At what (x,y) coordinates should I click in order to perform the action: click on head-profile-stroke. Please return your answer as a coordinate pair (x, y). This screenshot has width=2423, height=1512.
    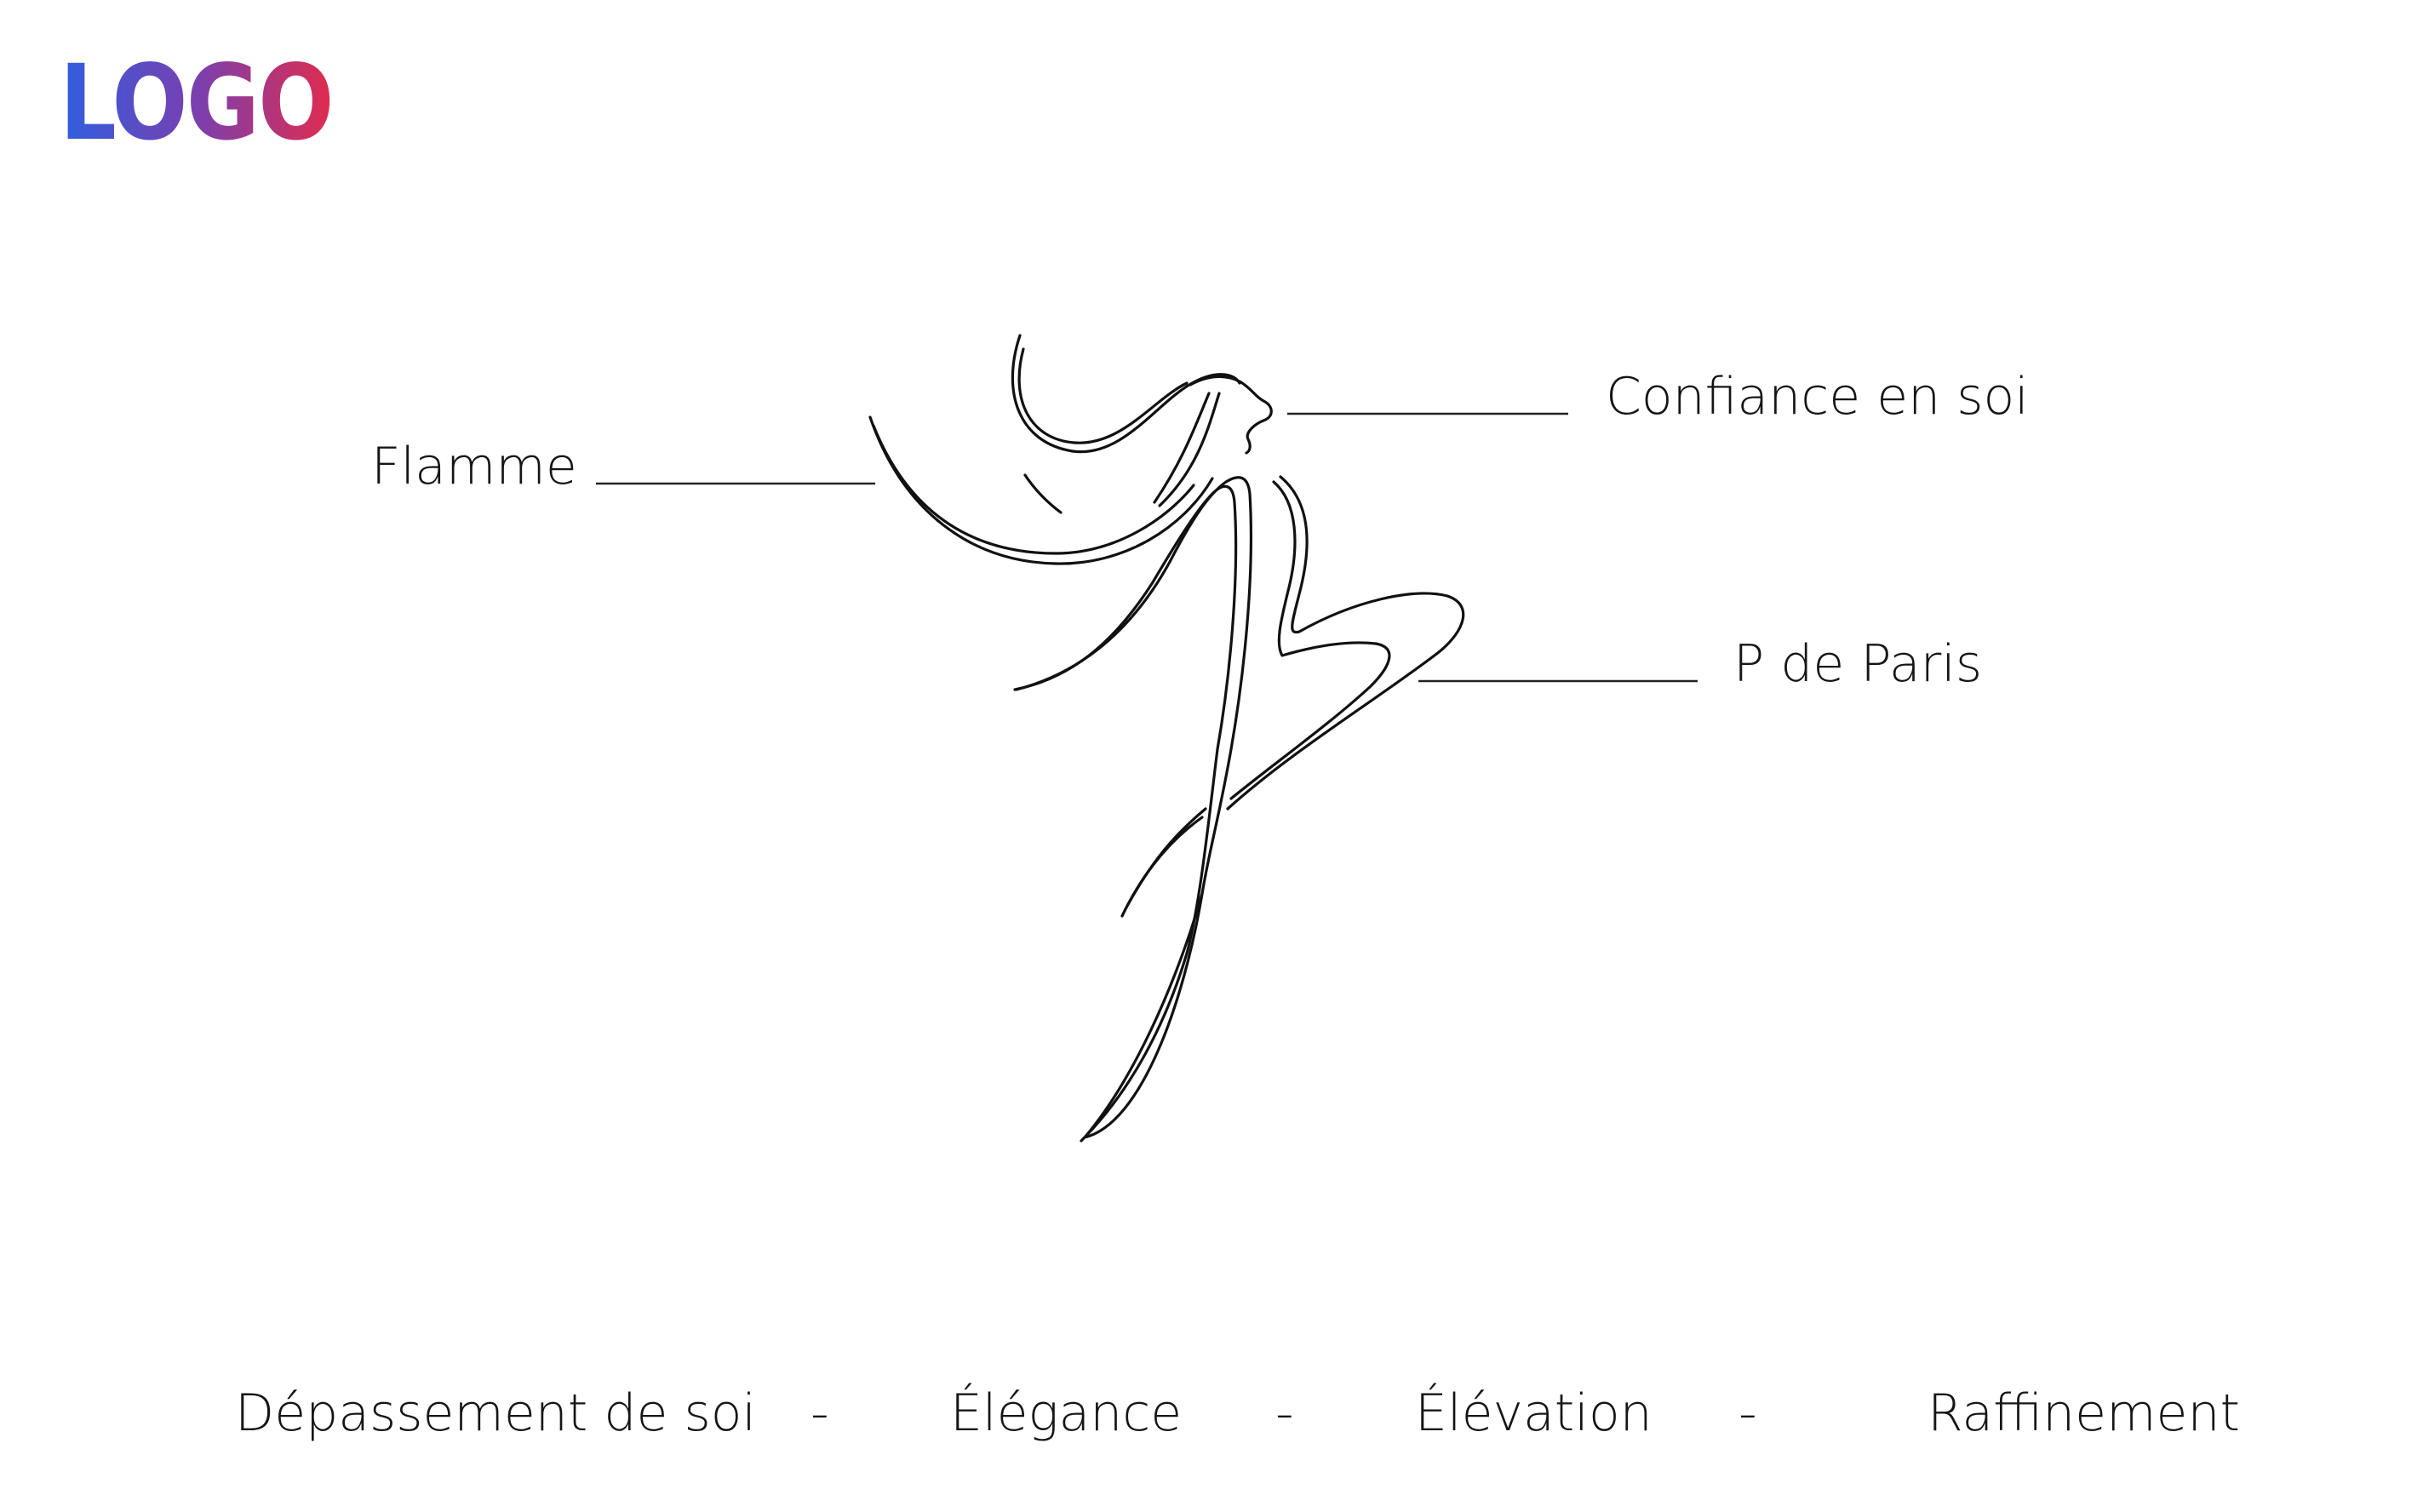
    Looking at the image, I should click on (1231, 415).